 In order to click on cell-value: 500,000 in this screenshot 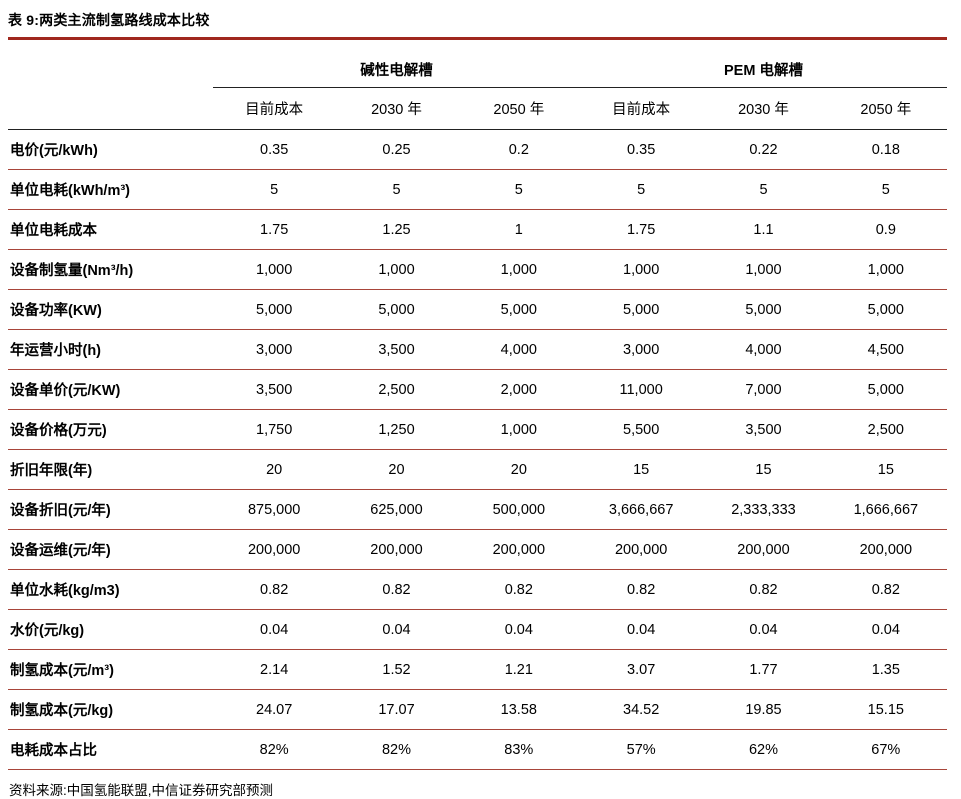, I will do `click(518, 509)`.